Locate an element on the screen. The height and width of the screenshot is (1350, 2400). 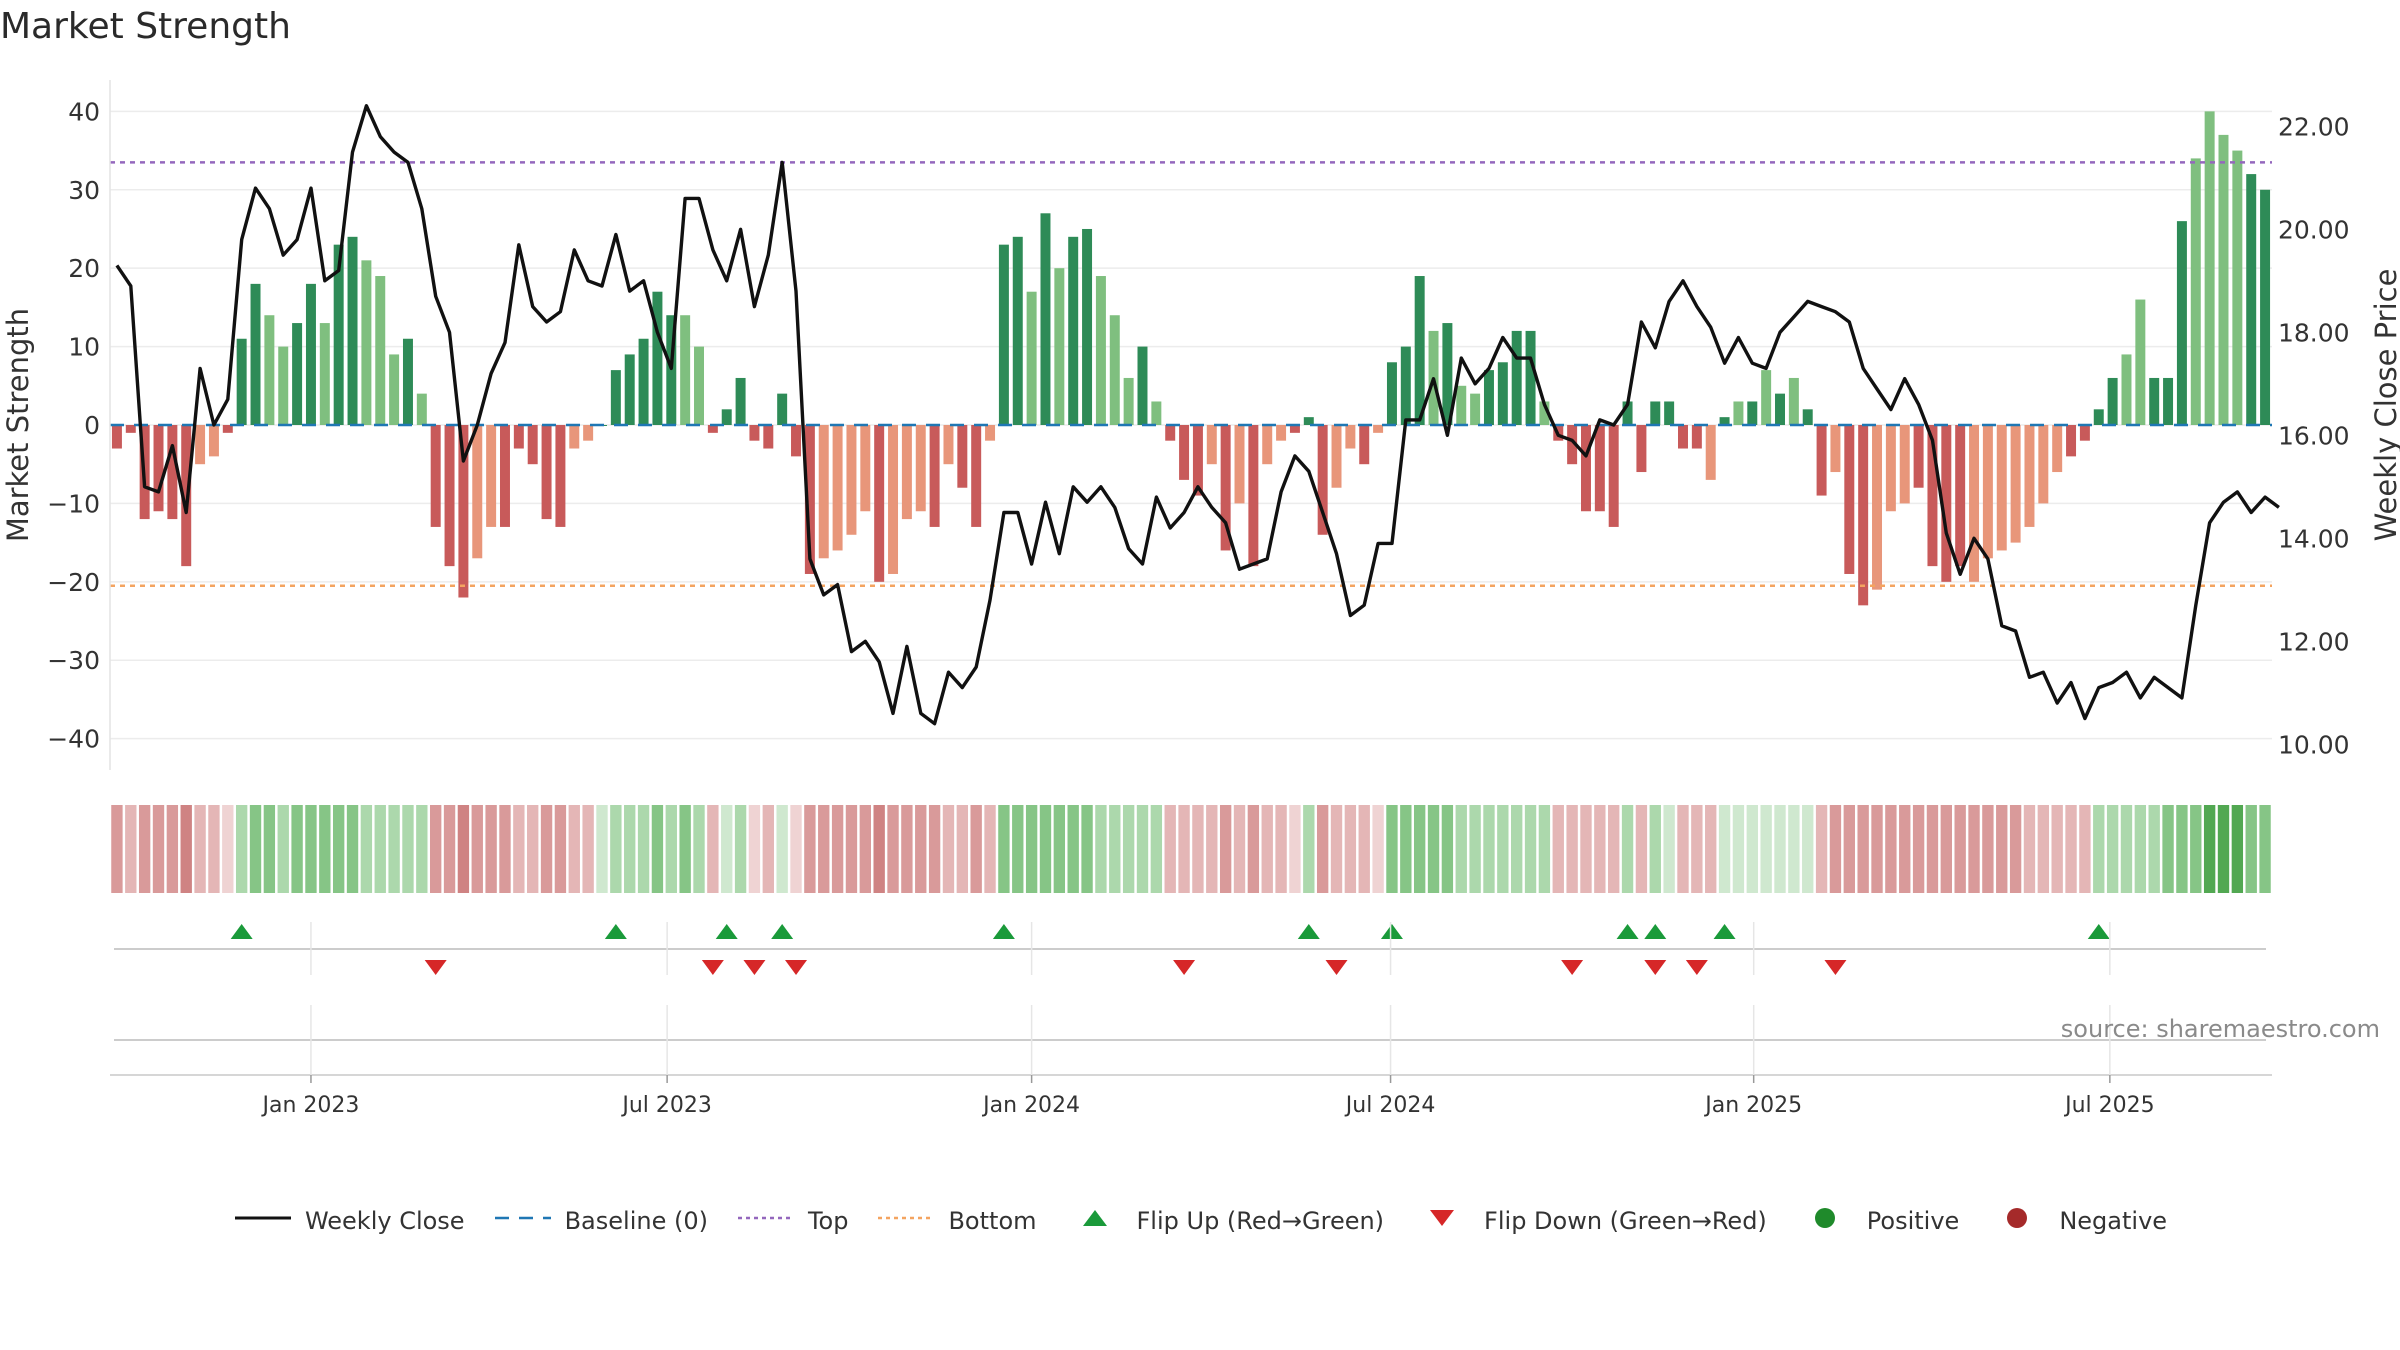
legend-label: Bottom is located at coordinates (992, 1221).